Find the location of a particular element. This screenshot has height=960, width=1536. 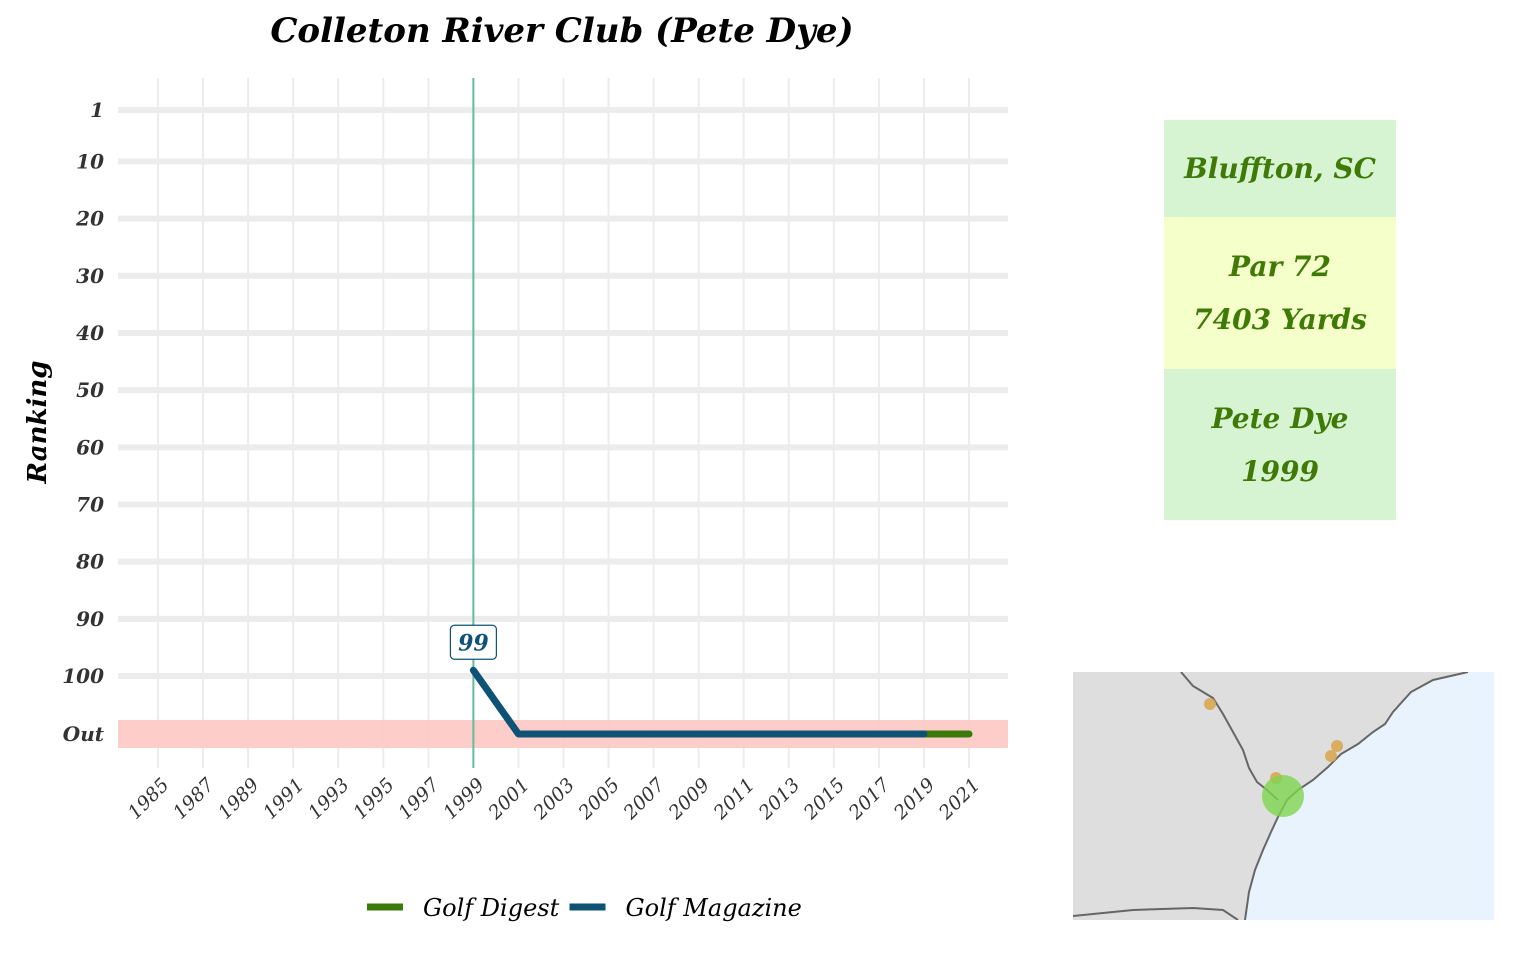

x-tick-label: 2019 is located at coordinates (914, 799).